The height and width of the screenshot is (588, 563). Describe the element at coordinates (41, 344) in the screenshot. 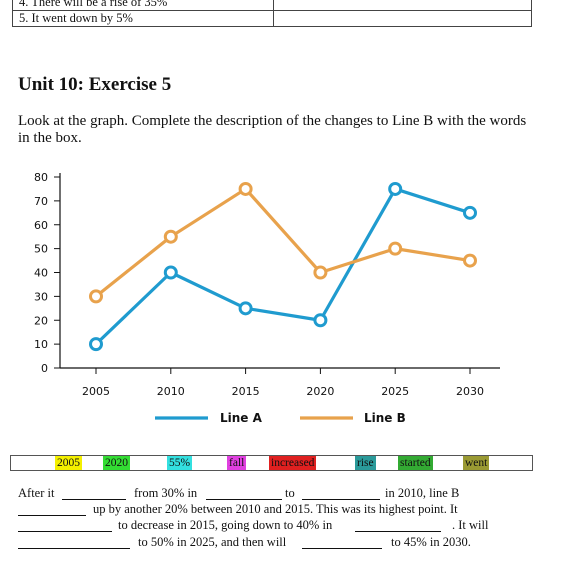

I see `y-tick-label: 10` at that location.